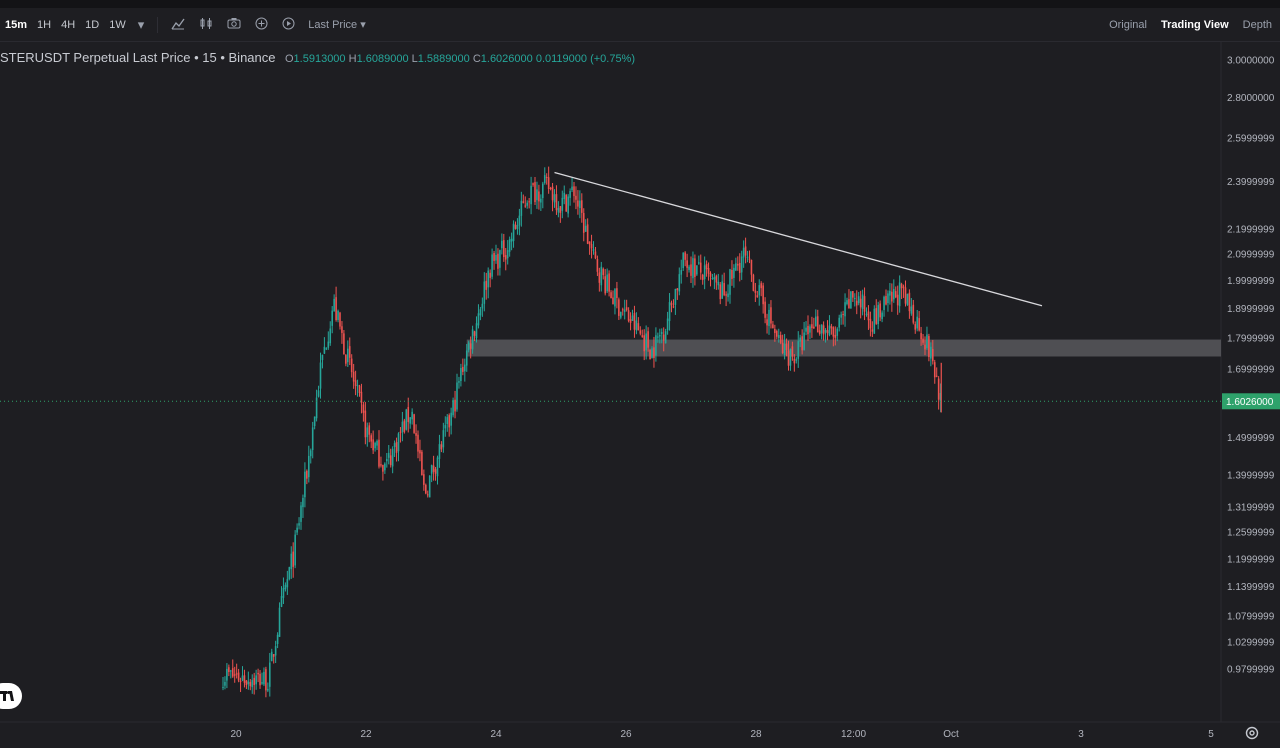  I want to click on indicators-icon, so click(178, 25).